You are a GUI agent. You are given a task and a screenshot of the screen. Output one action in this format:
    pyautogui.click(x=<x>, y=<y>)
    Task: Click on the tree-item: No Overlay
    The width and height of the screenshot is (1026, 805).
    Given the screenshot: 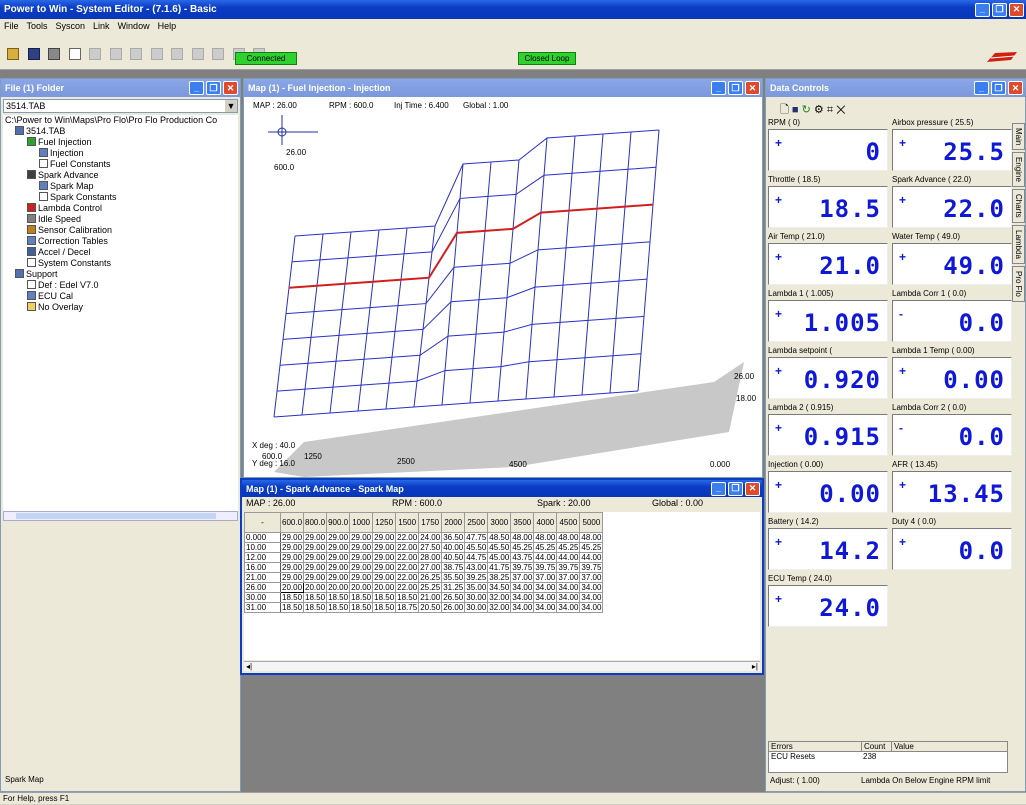 What is the action you would take?
    pyautogui.click(x=120, y=307)
    